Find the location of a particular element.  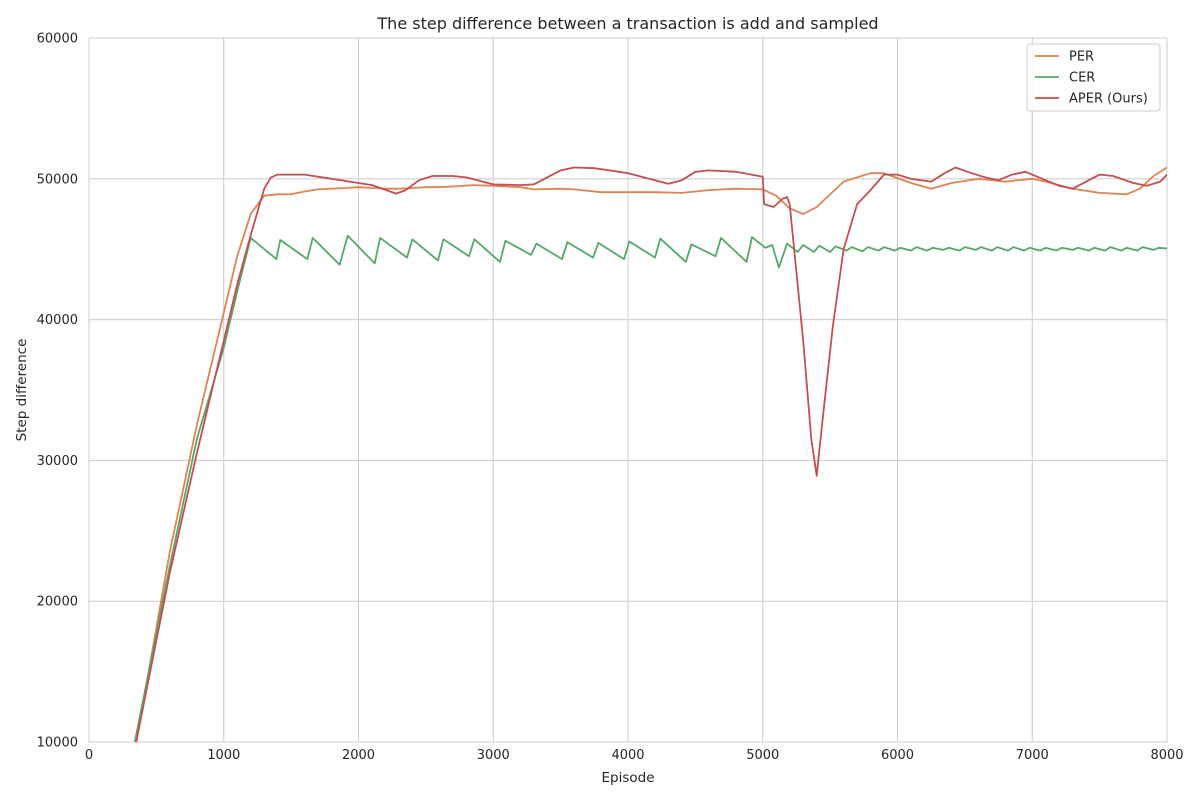

x-tick-label: 3000 is located at coordinates (493, 755).